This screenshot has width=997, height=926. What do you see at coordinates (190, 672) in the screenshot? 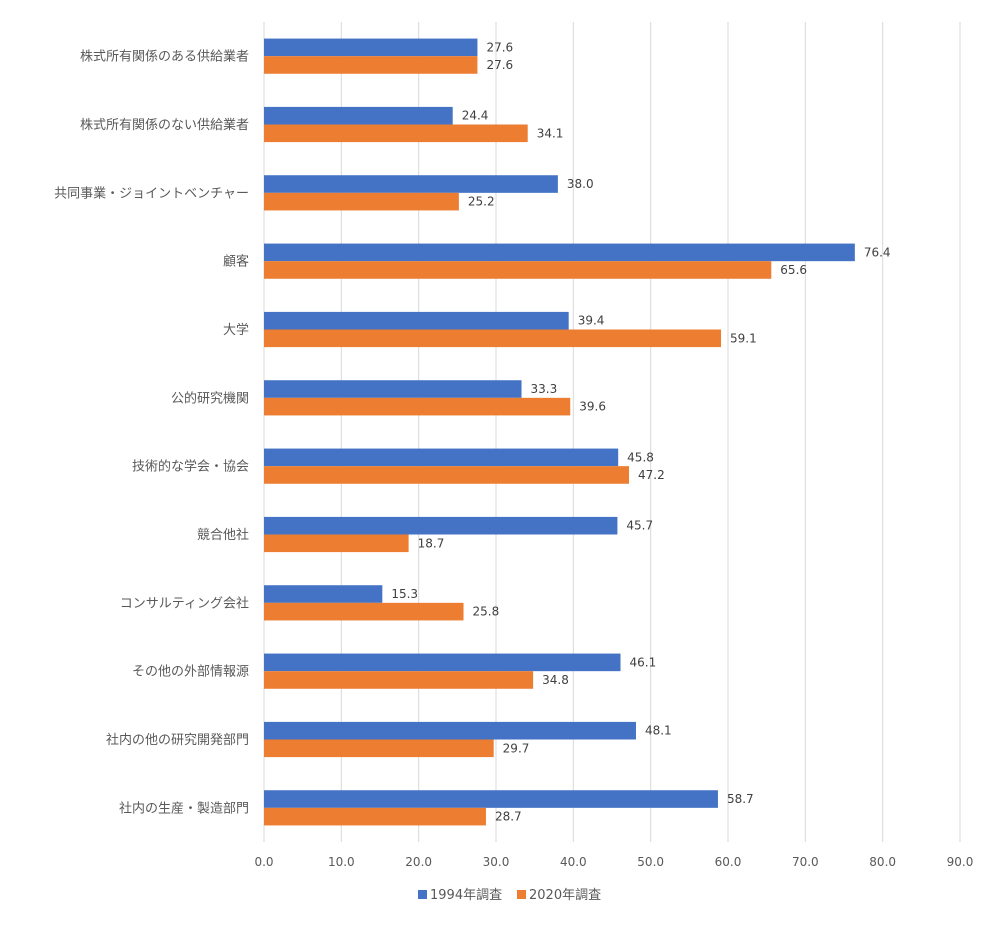
I see `category-label: その他の外部情報源` at bounding box center [190, 672].